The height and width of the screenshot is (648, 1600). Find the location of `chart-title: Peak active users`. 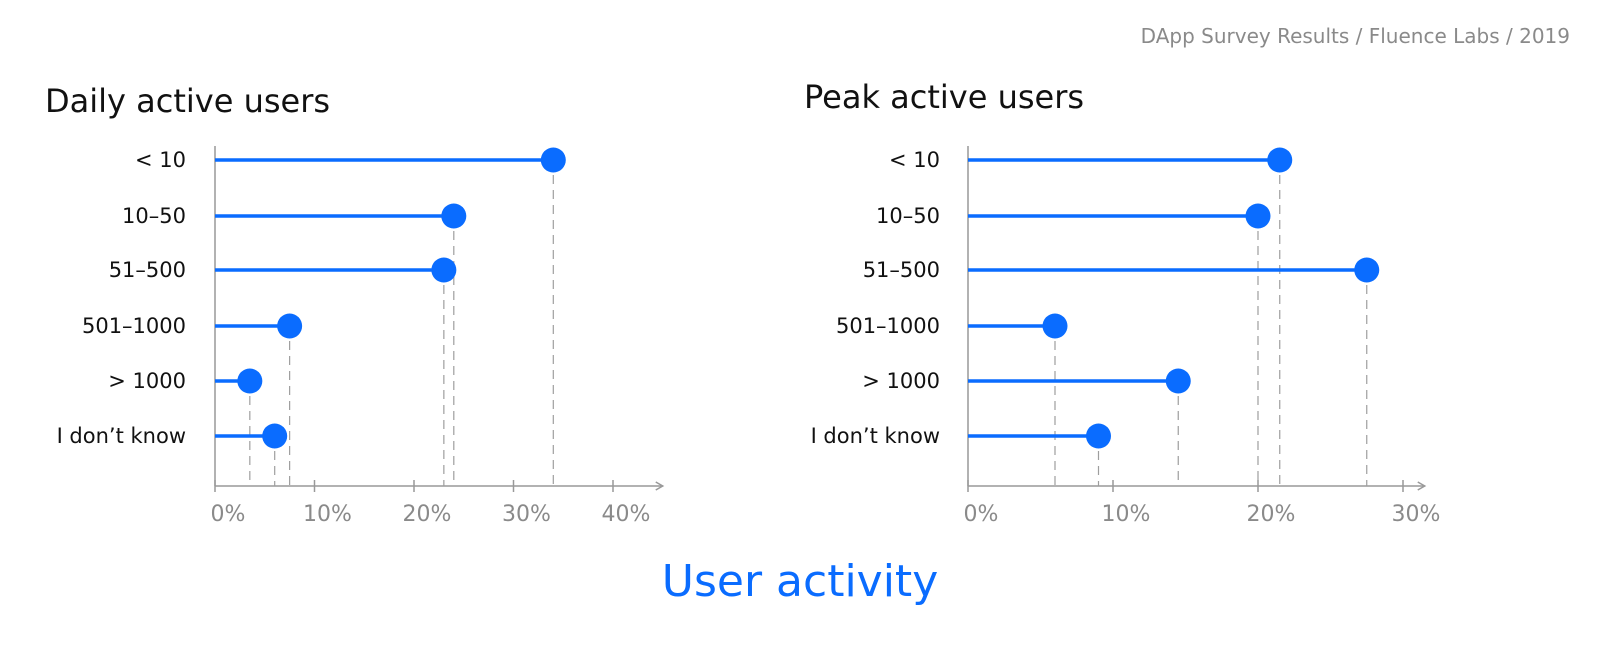

chart-title: Peak active users is located at coordinates (944, 97).